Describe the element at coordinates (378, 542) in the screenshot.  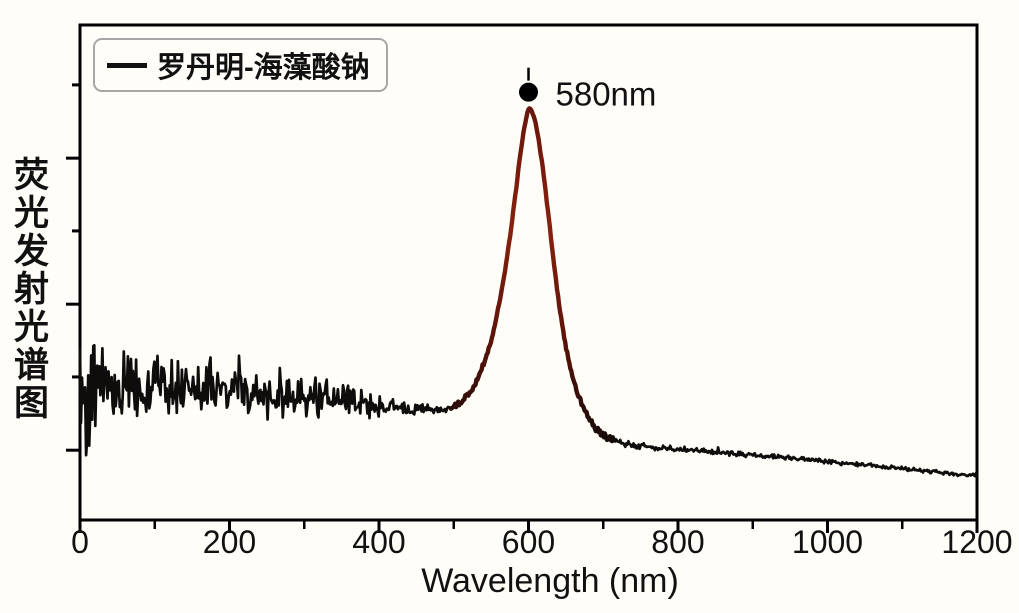
I see `x-tick-label: 400` at that location.